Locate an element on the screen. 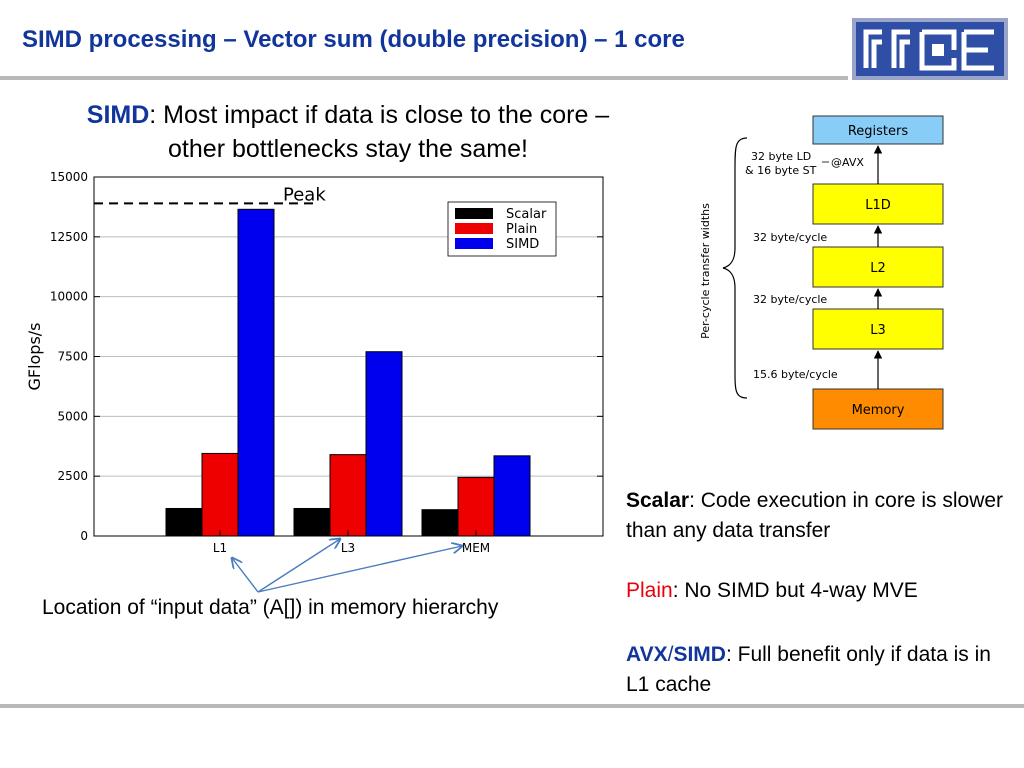 The width and height of the screenshot is (1024, 768). peak-label: Peak is located at coordinates (304, 194).